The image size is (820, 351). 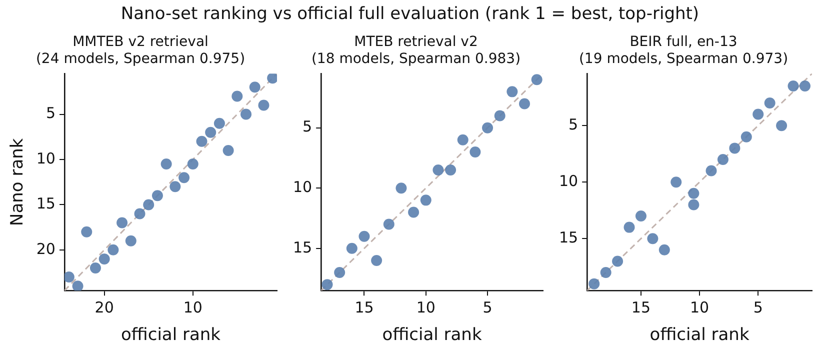 I want to click on x-tick-label: 20, so click(x=104, y=307).